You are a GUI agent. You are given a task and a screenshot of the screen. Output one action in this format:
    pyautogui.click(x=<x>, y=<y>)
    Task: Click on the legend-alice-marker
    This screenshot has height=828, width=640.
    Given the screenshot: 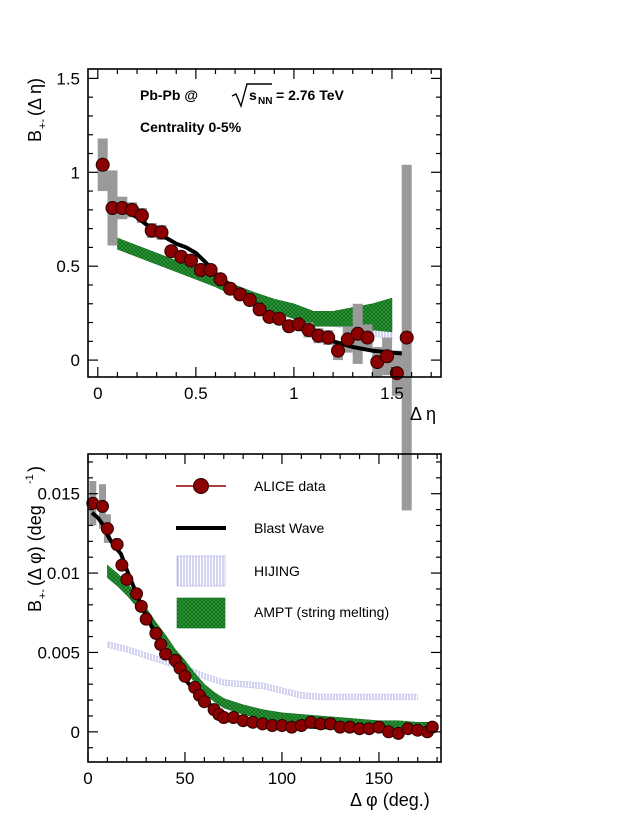 What is the action you would take?
    pyautogui.click(x=201, y=486)
    